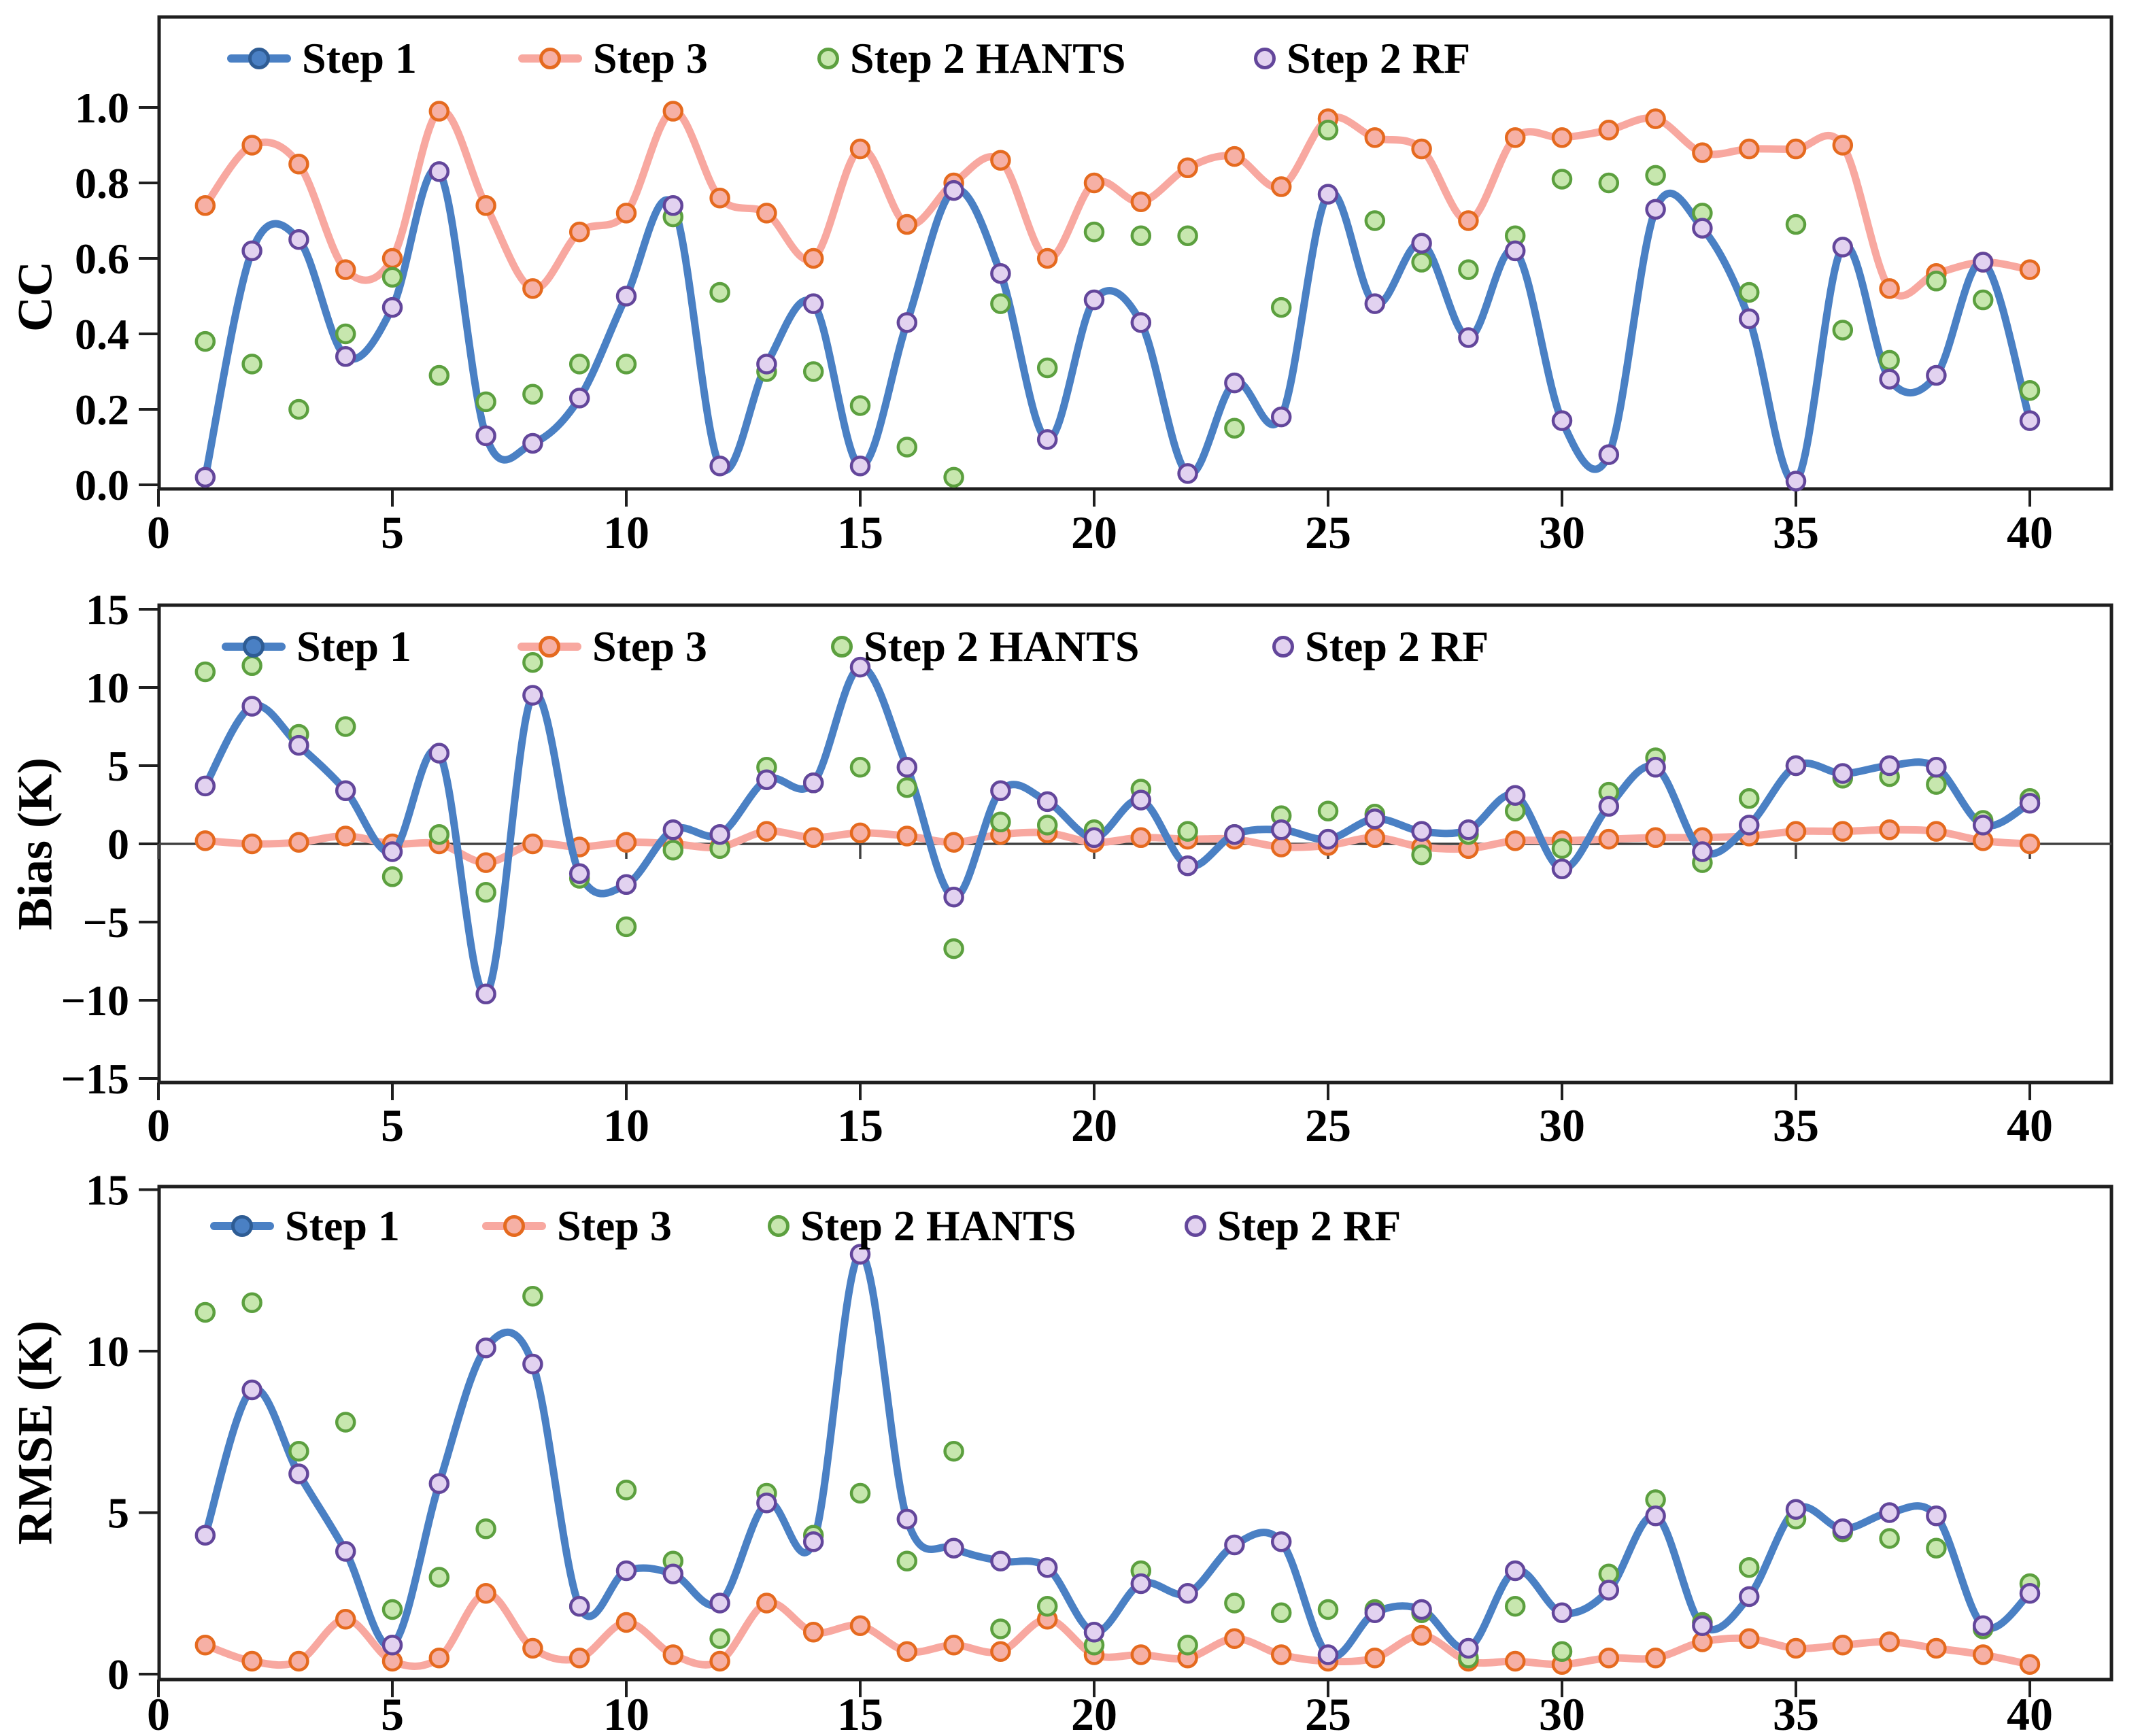 Image resolution: width=2140 pixels, height=1736 pixels. I want to click on x-tick-label: 15, so click(860, 1712).